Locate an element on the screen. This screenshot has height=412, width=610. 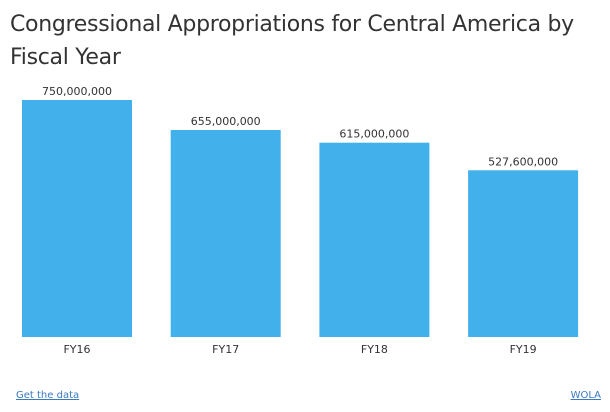
bar-fy18 is located at coordinates (374, 239).